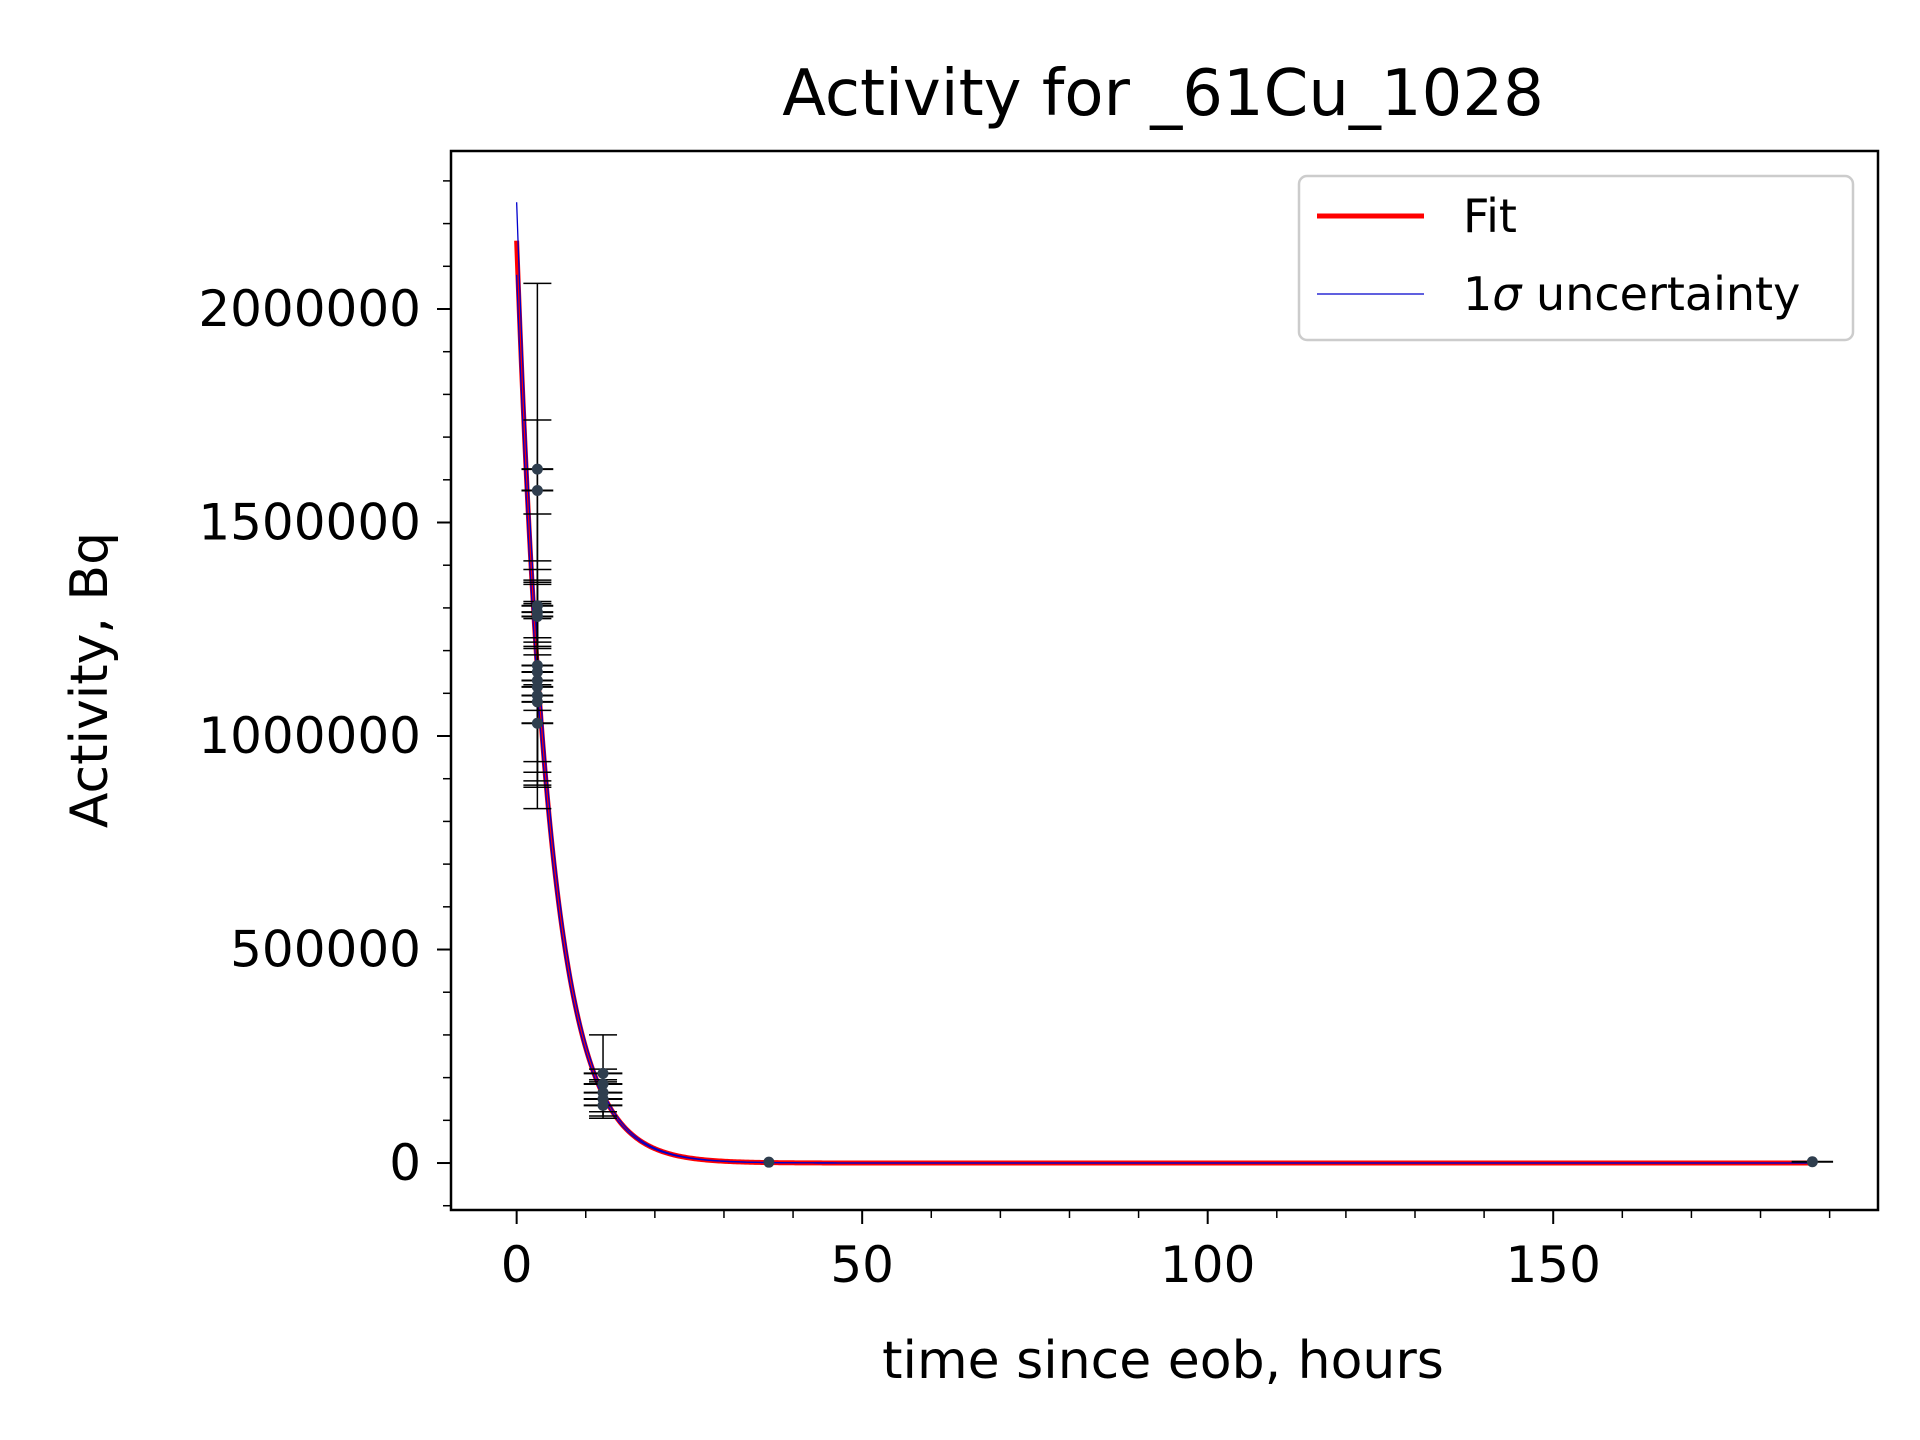 The image size is (1920, 1440). I want to click on legend-fit-label: Fit, so click(1490, 216).